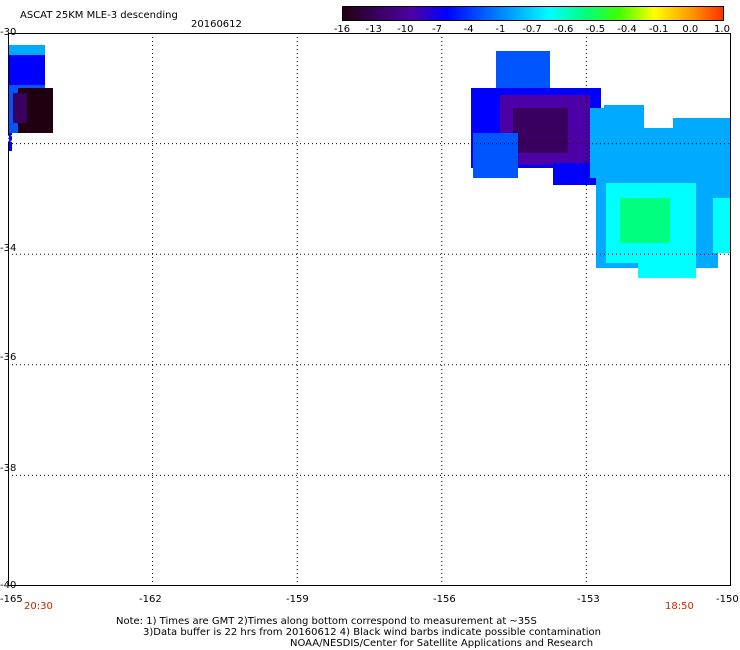 Image resolution: width=740 pixels, height=650 pixels. I want to click on colorbar-tick-label: -0.1, so click(658, 29).